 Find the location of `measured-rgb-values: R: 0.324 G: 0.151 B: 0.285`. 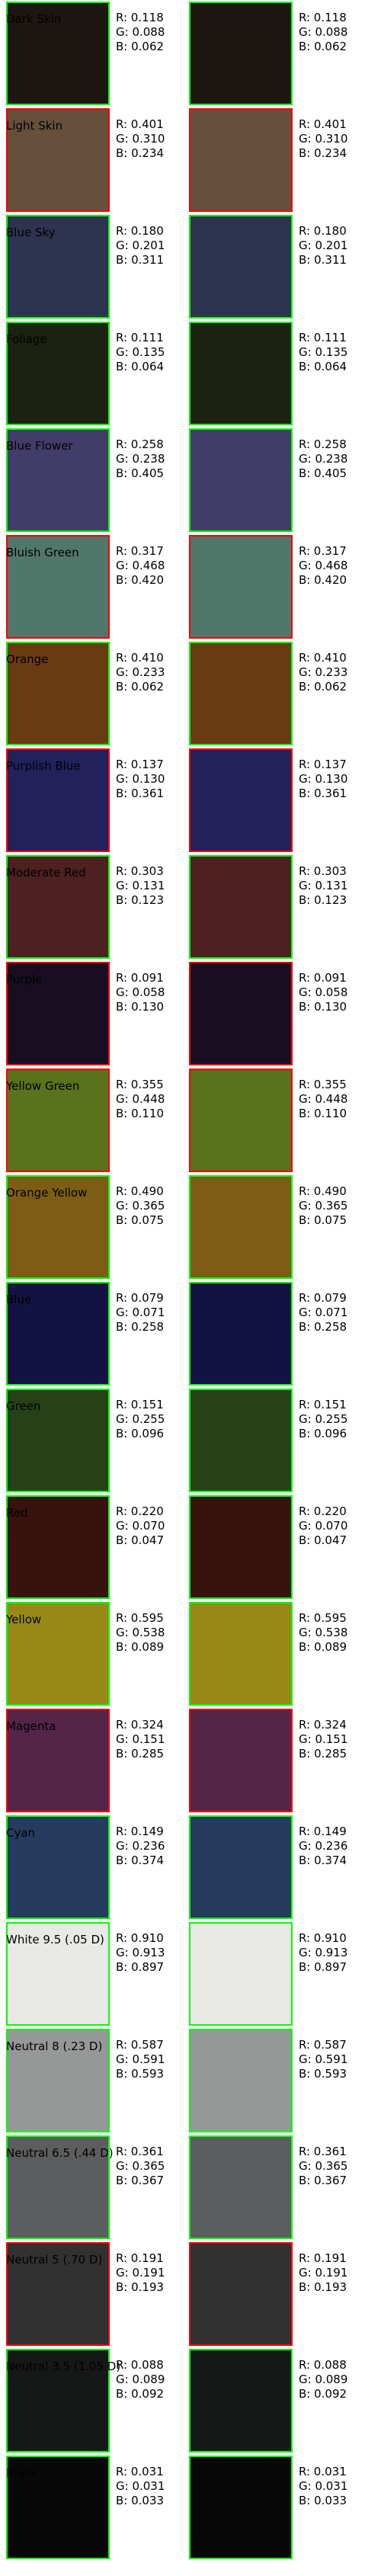

measured-rgb-values: R: 0.324 G: 0.151 B: 0.285 is located at coordinates (323, 1739).